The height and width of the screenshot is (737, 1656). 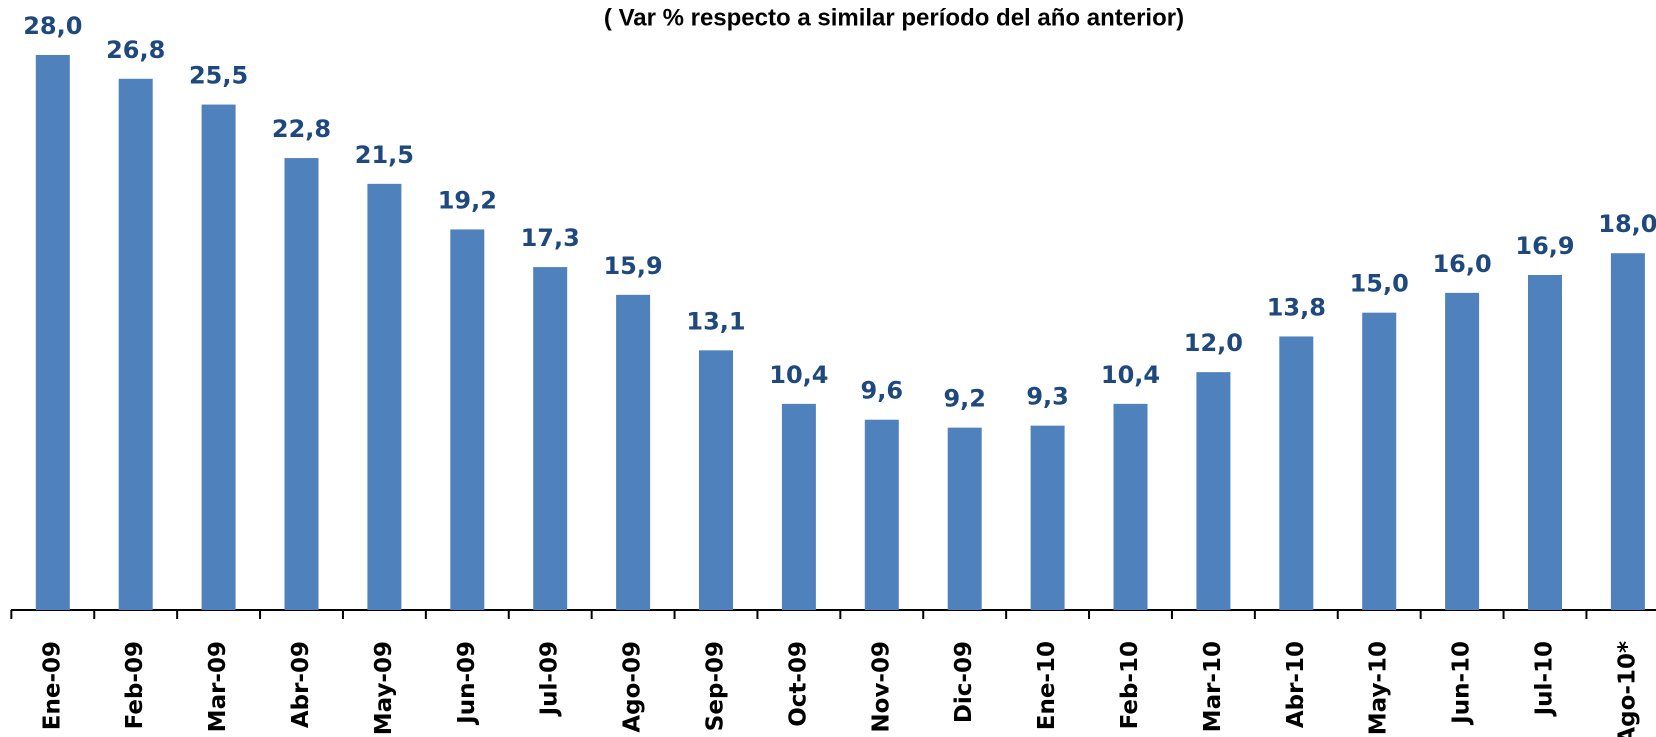 What do you see at coordinates (301, 129) in the screenshot?
I see `value-label: 22,8` at bounding box center [301, 129].